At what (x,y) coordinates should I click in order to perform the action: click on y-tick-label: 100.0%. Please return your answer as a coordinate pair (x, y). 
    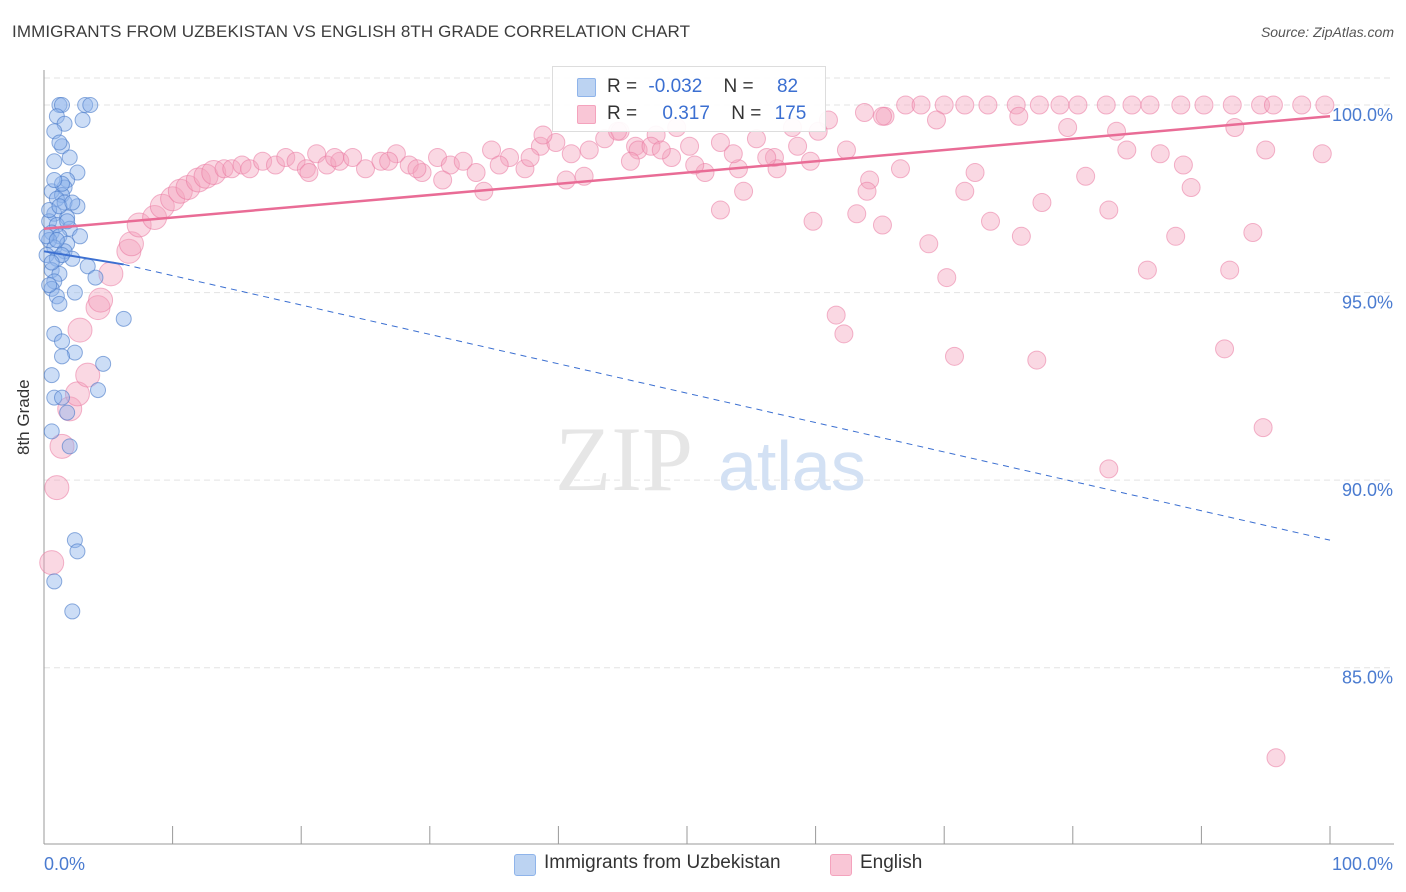
    Looking at the image, I should click on (1362, 115).